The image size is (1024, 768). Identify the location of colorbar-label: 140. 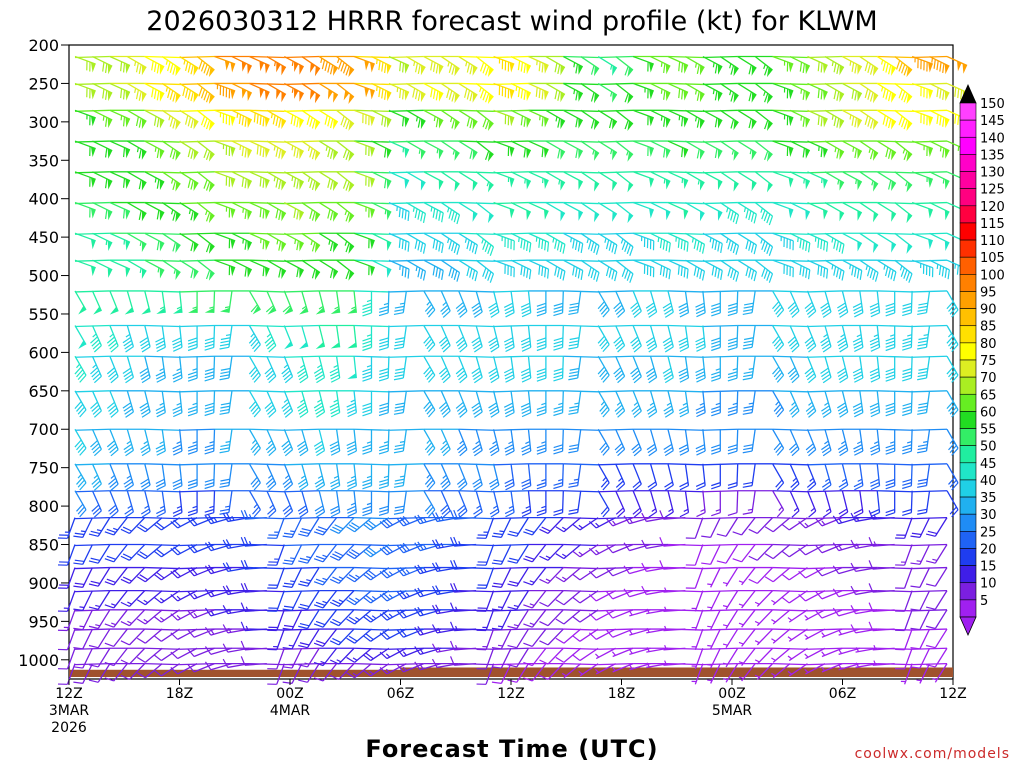
(992, 138).